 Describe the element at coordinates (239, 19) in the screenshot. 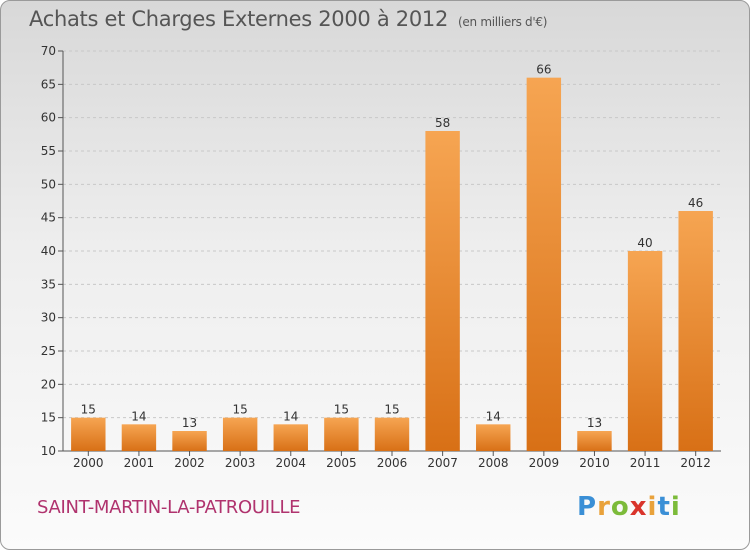

I see `chart-title-text: Achats et Charges Externes 2000 à 2012` at that location.